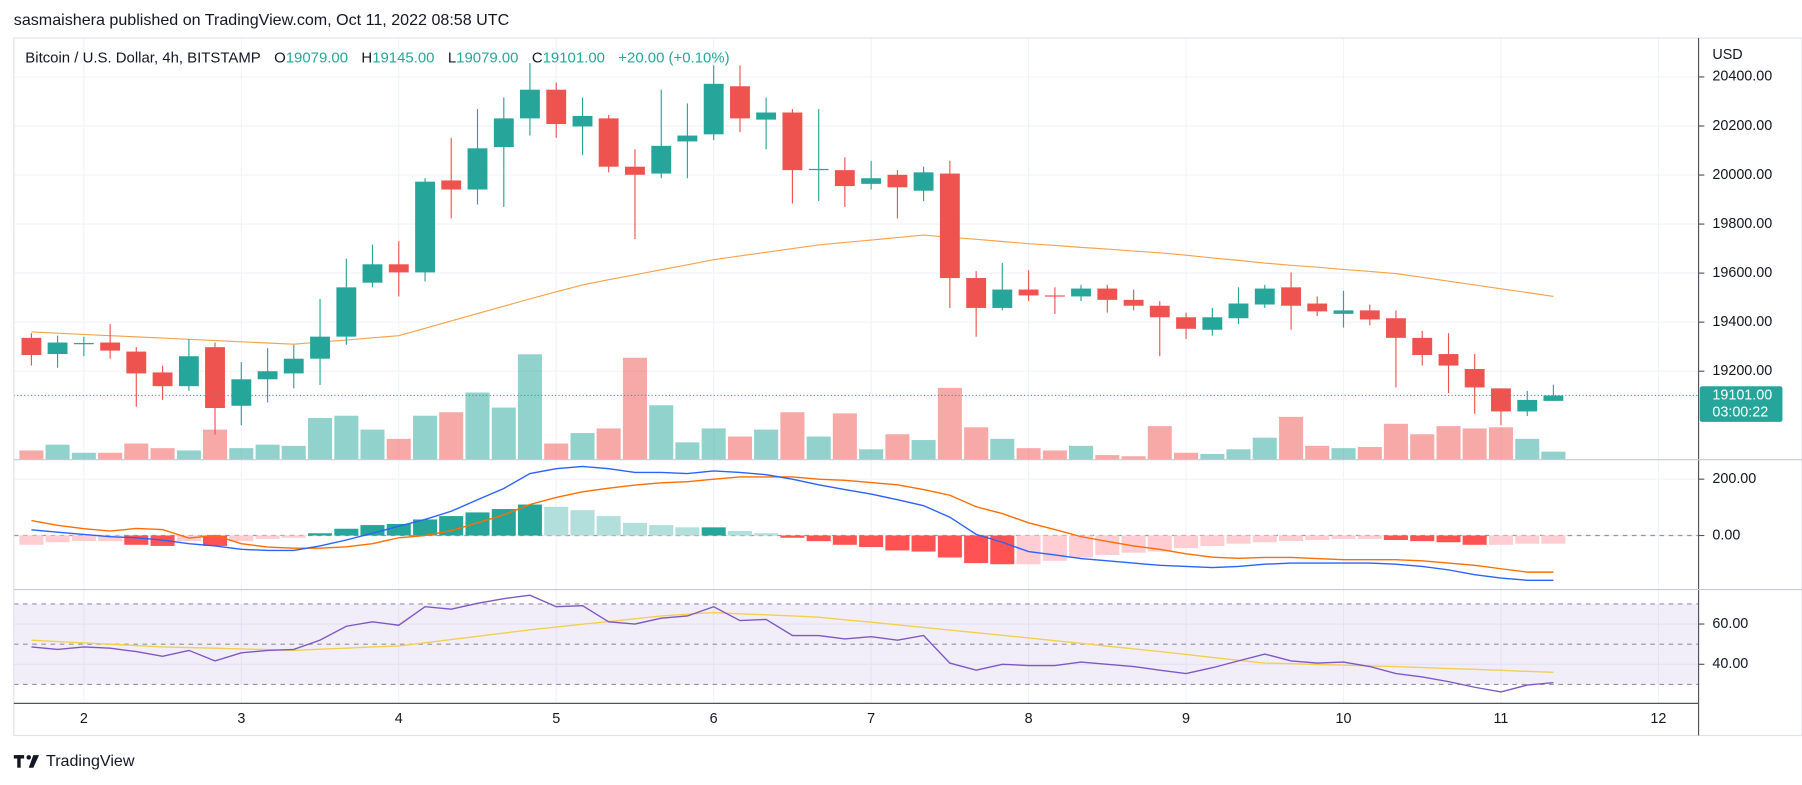 Image resolution: width=1802 pixels, height=785 pixels. I want to click on legend-value: 19079.00, so click(487, 58).